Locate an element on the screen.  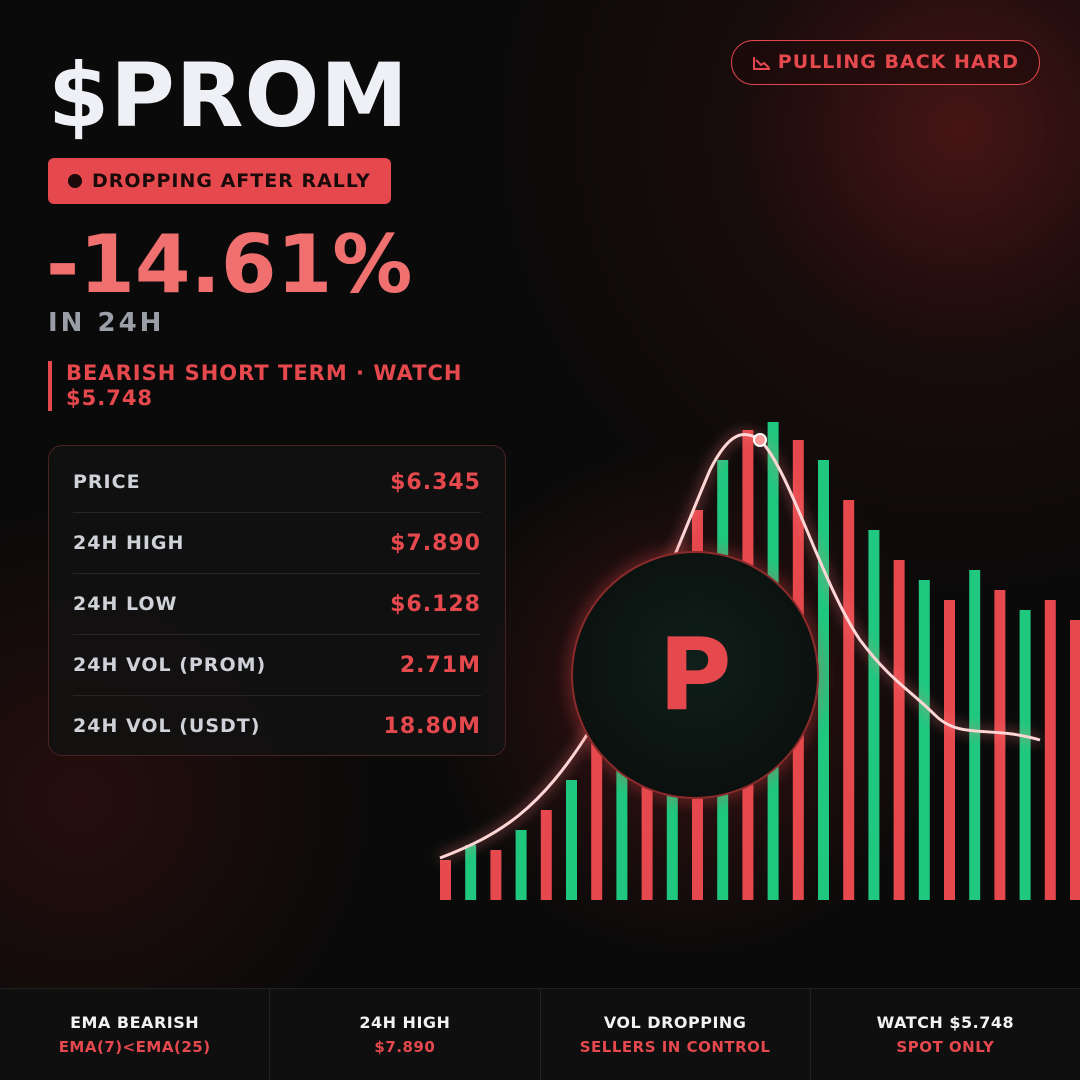
footer-sub: $7.890 is located at coordinates (405, 1047).